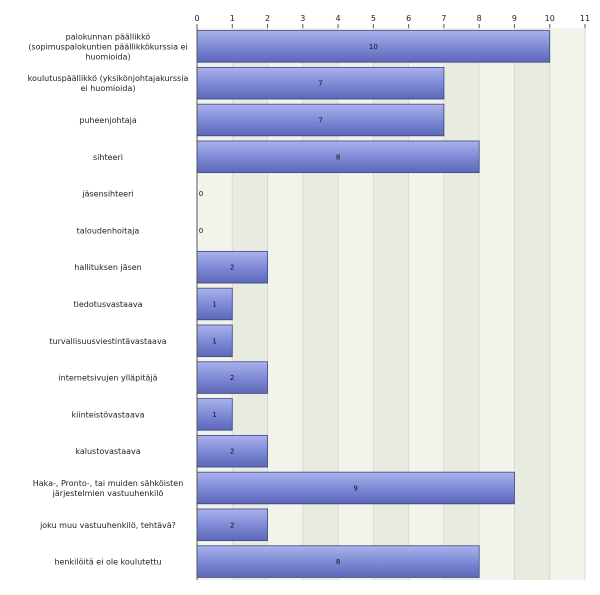 Image resolution: width=600 pixels, height=595 pixels. What do you see at coordinates (108, 36) in the screenshot?
I see `category-label-line: palokunnan päällikkö` at bounding box center [108, 36].